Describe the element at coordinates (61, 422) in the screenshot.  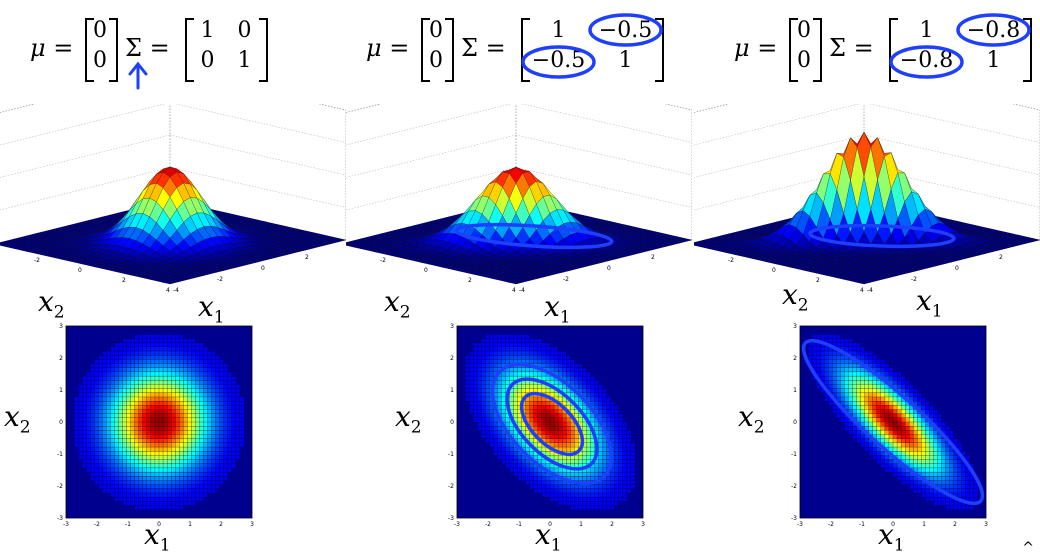
I see `x2-tick-label: 0` at that location.